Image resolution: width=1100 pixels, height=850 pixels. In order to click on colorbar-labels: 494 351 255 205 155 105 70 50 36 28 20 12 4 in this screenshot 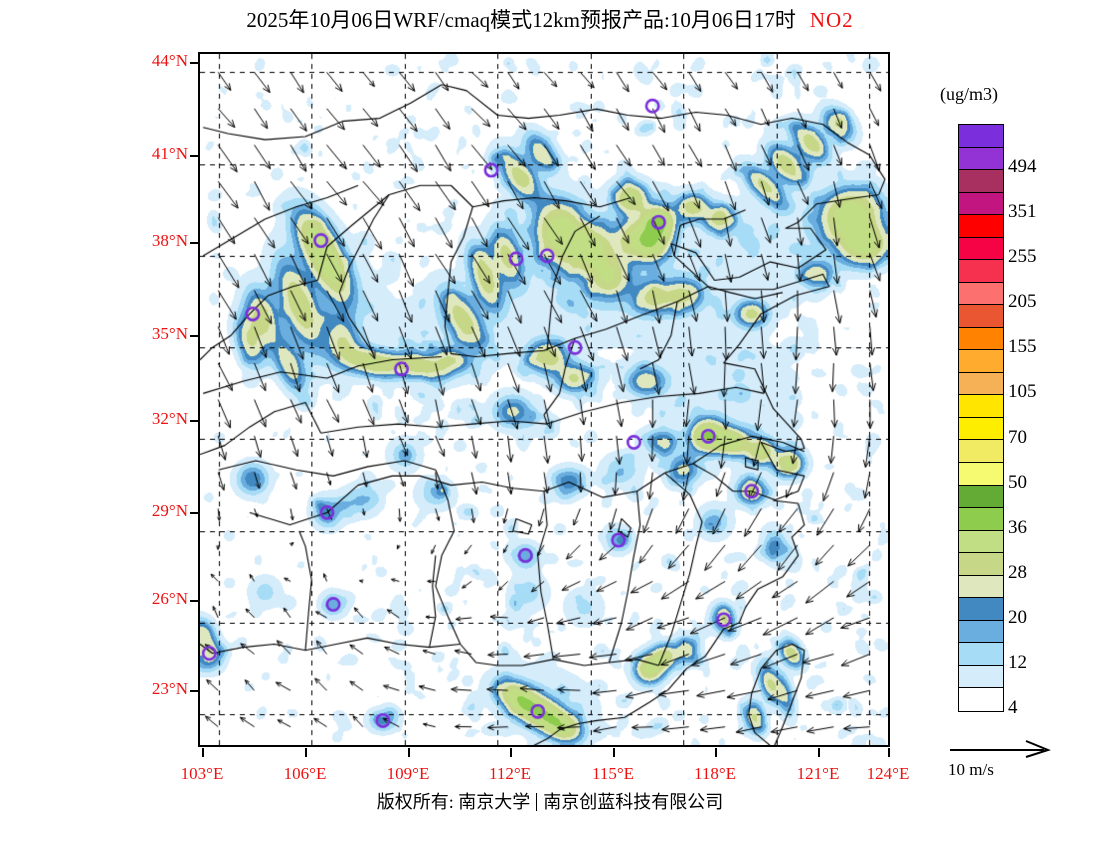, I will do `click(1053, 421)`.